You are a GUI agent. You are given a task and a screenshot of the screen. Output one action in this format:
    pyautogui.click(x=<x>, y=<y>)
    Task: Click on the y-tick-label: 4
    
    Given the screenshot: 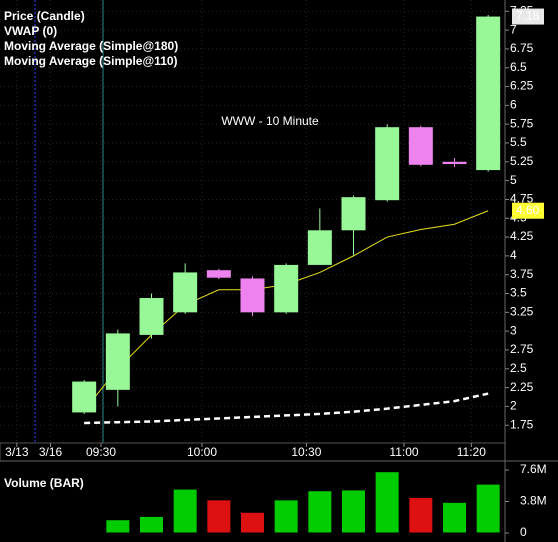 What is the action you would take?
    pyautogui.click(x=513, y=255)
    